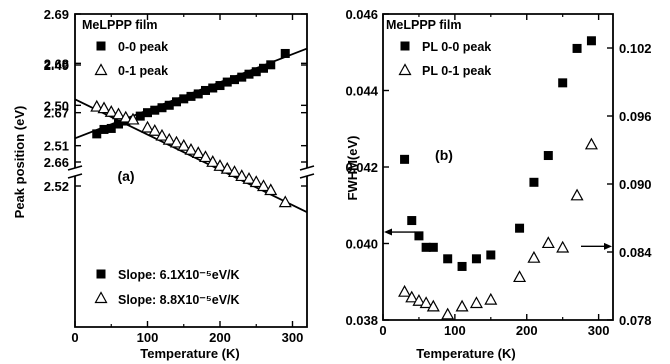 The height and width of the screenshot is (364, 670). What do you see at coordinates (635, 320) in the screenshot?
I see `panel-b-ytick-label-right: 0.078` at bounding box center [635, 320].